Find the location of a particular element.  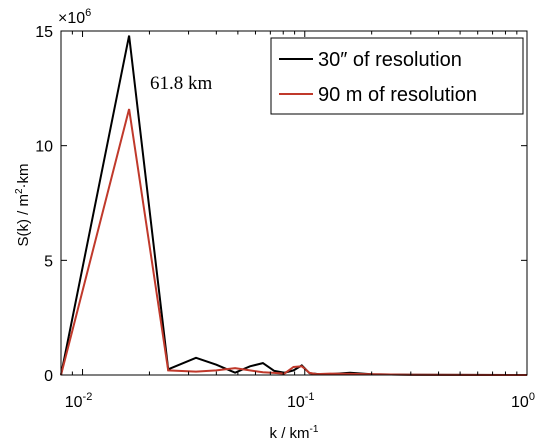

legend: 30″ of resolution 90 m of resolution is located at coordinates (397, 76).